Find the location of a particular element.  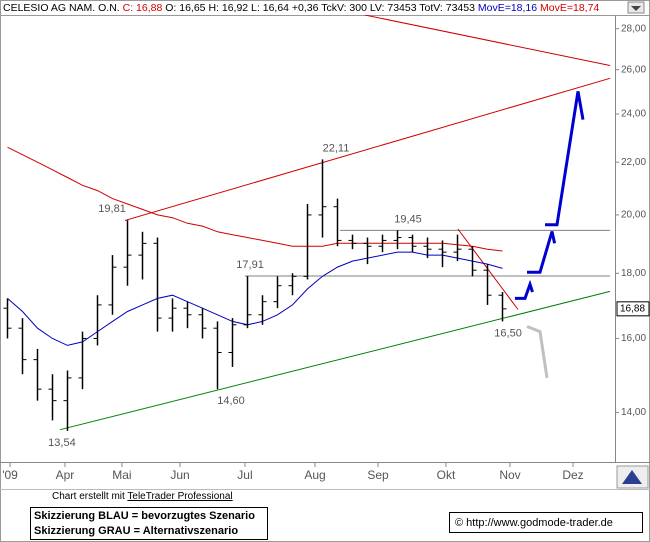

copyright: © http://www.godmode-trader.de is located at coordinates (534, 523).